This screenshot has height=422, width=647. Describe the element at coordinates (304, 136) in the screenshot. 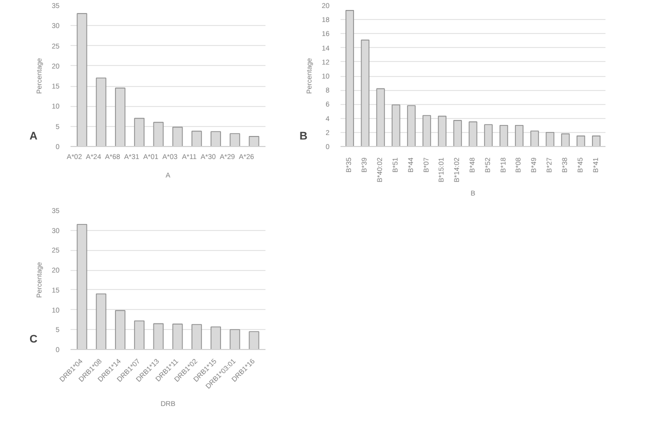

I see `text: B` at that location.